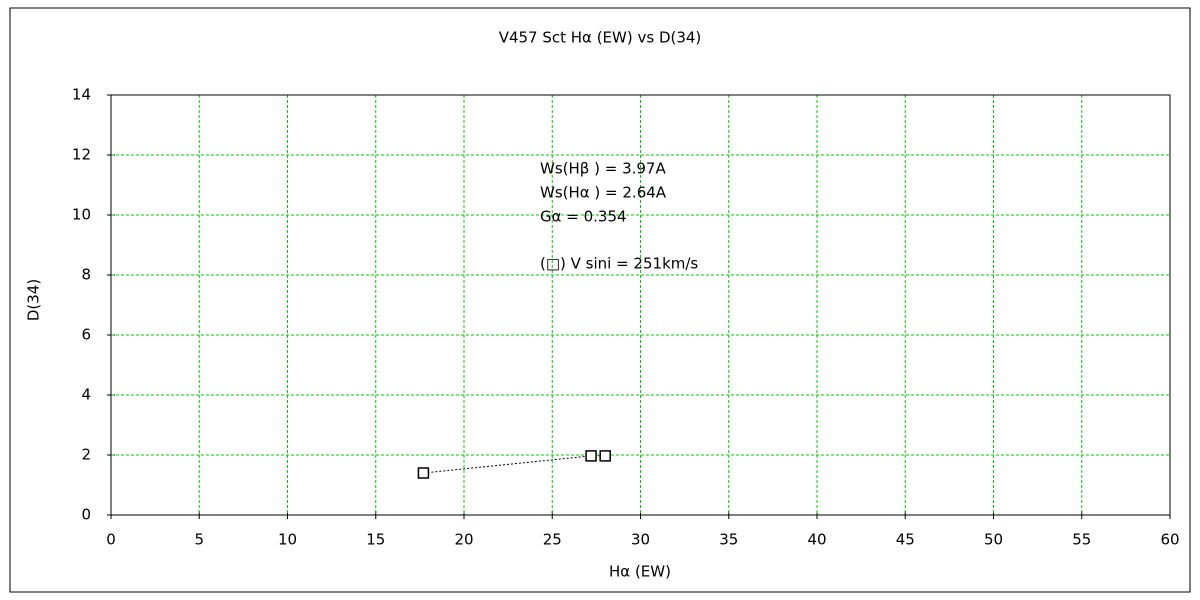 The width and height of the screenshot is (1200, 600). What do you see at coordinates (86, 515) in the screenshot?
I see `y-tick-label: 0` at bounding box center [86, 515].